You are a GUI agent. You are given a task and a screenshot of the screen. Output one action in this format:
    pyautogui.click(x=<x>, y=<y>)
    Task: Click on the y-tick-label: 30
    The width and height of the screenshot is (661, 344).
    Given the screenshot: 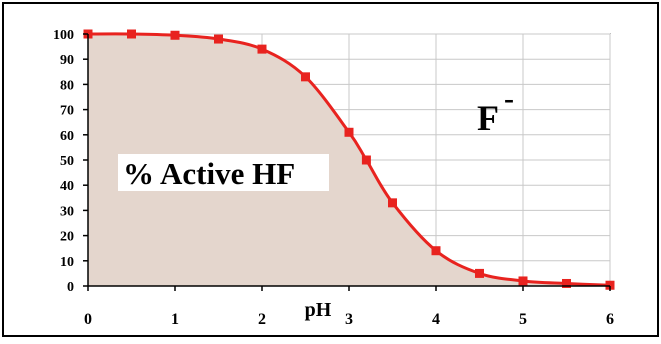 What is the action you would take?
    pyautogui.click(x=67, y=211)
    